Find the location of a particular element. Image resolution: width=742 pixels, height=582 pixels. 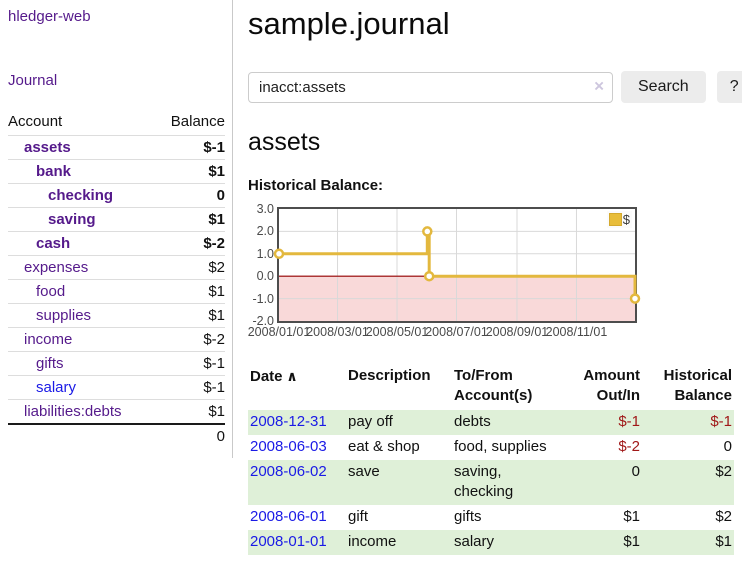

chart-plot-area: $ is located at coordinates (457, 265).